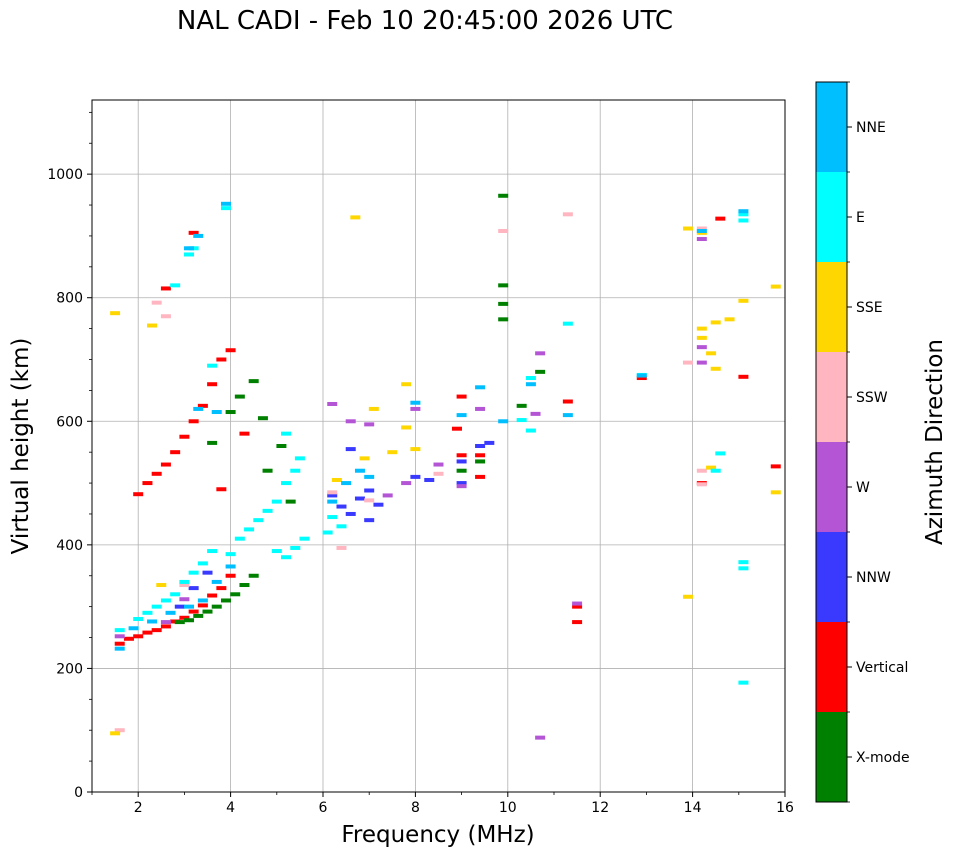  I want to click on x-tick-label: 12, so click(600, 808).